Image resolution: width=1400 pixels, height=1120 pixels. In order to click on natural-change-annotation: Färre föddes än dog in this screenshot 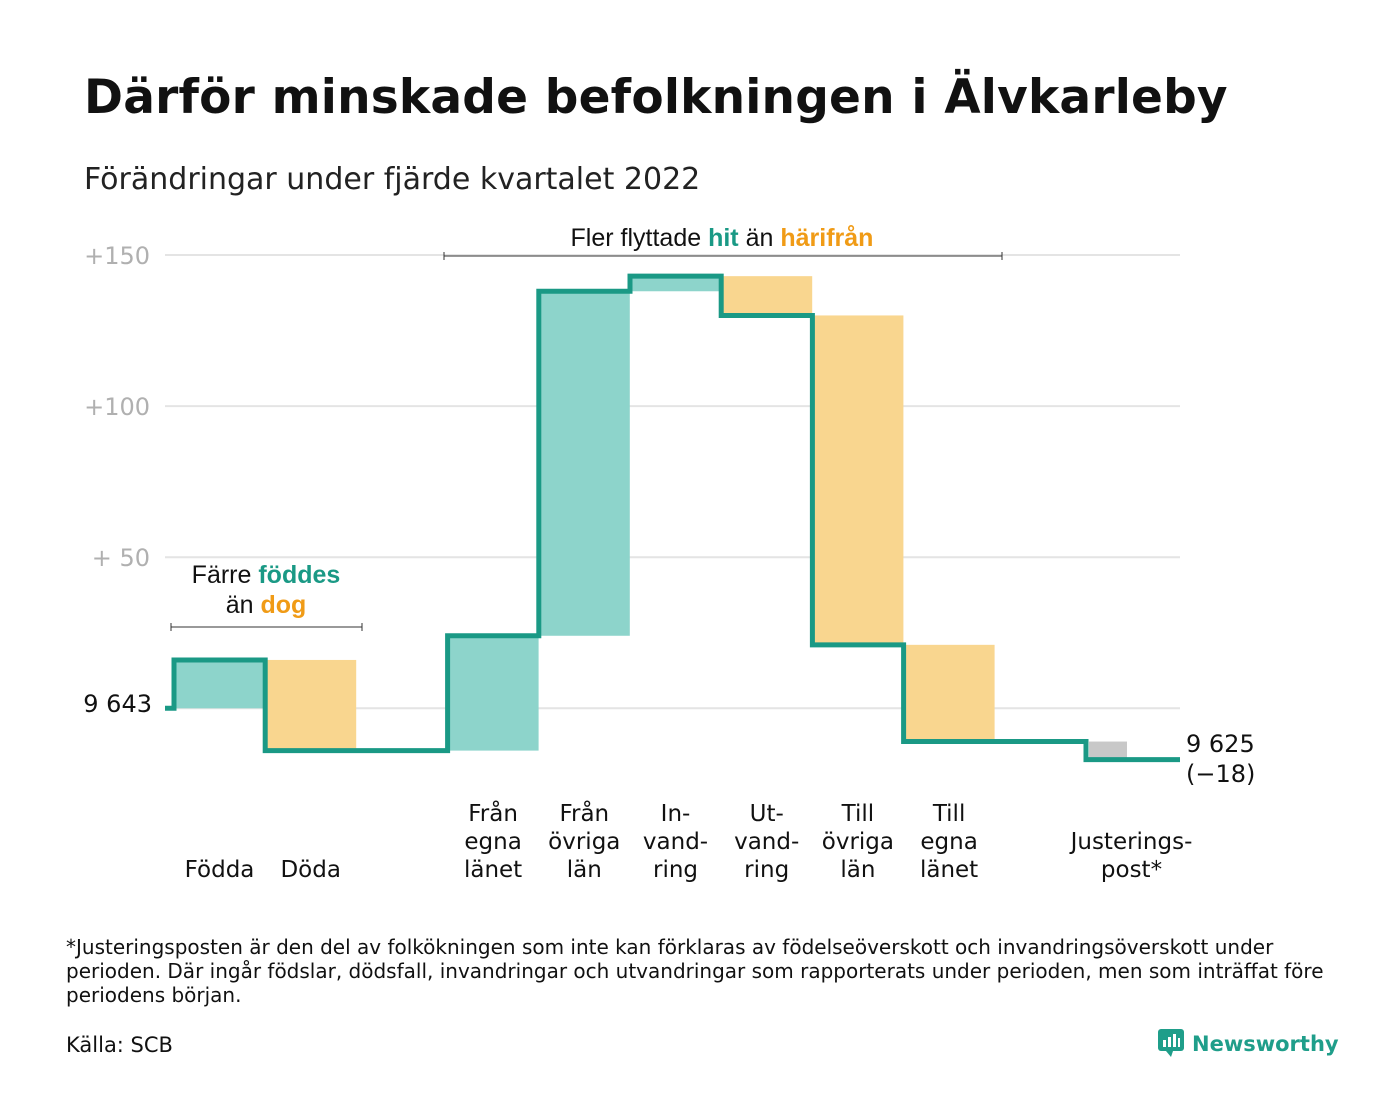, I will do `click(266, 596)`.